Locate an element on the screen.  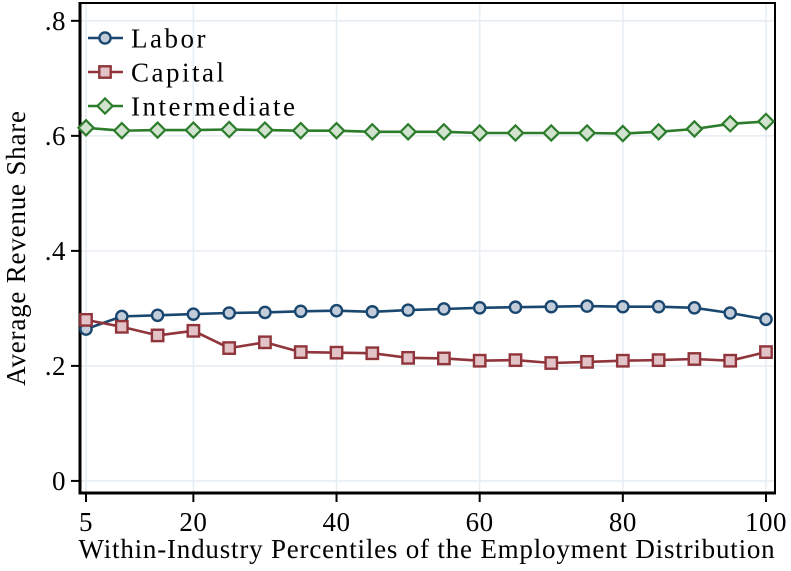
series-intermediate-marker-p5 is located at coordinates (86, 127).